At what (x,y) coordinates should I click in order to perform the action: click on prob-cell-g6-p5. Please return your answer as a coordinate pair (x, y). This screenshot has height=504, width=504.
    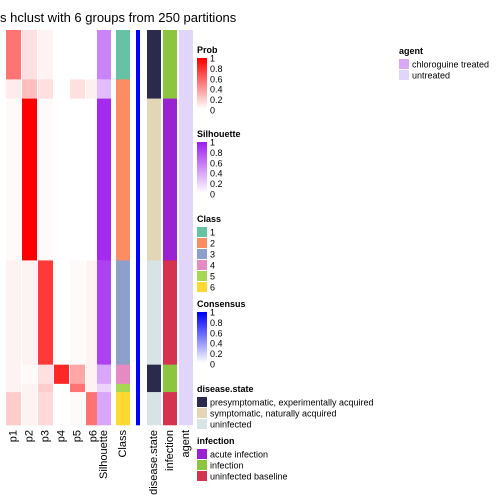
    Looking at the image, I should click on (77, 388).